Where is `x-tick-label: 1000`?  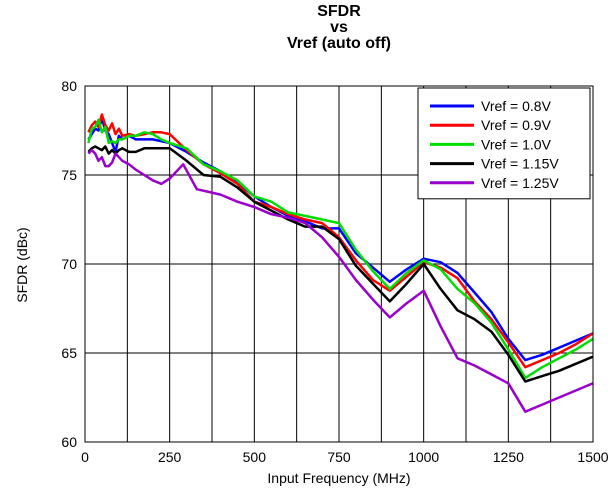
x-tick-label: 1000 is located at coordinates (423, 457).